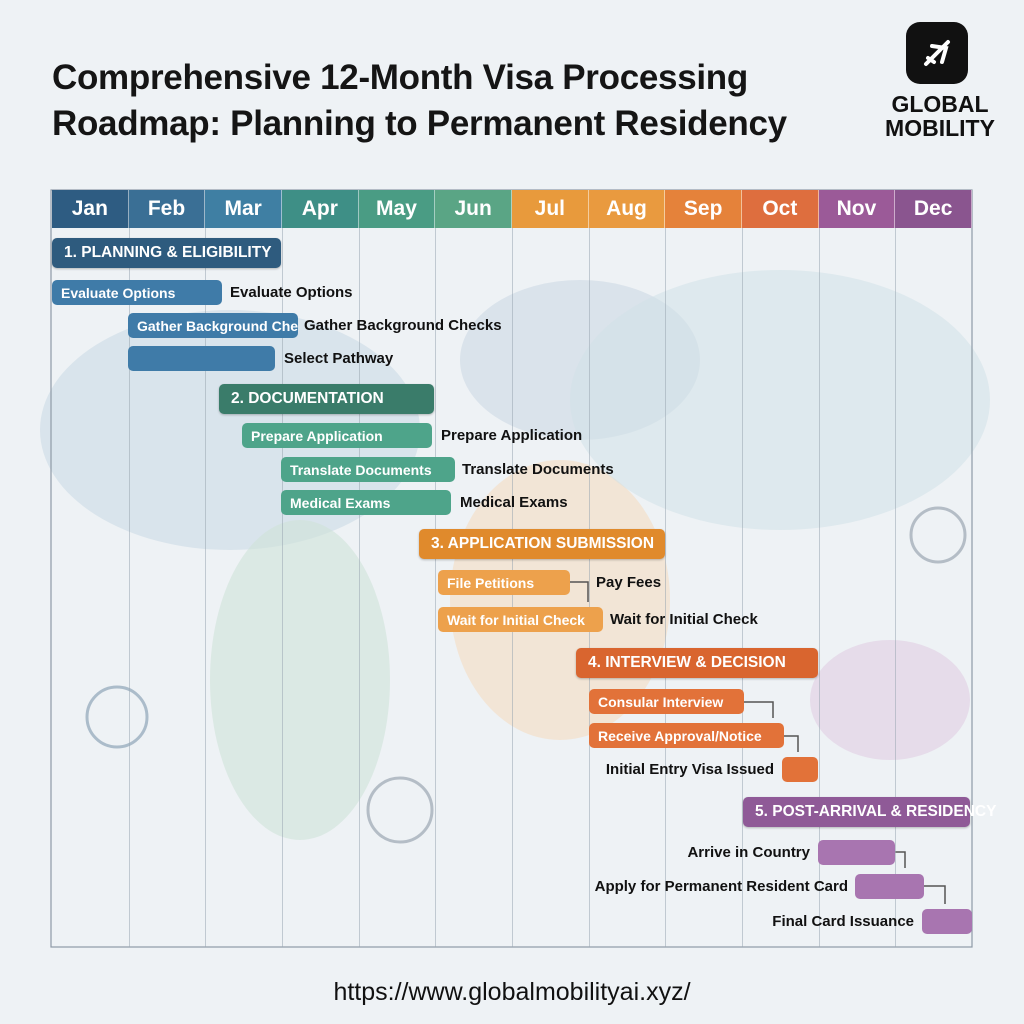  I want to click on title-line: Roadmap: Planning to Permanent Residency, so click(419, 123).